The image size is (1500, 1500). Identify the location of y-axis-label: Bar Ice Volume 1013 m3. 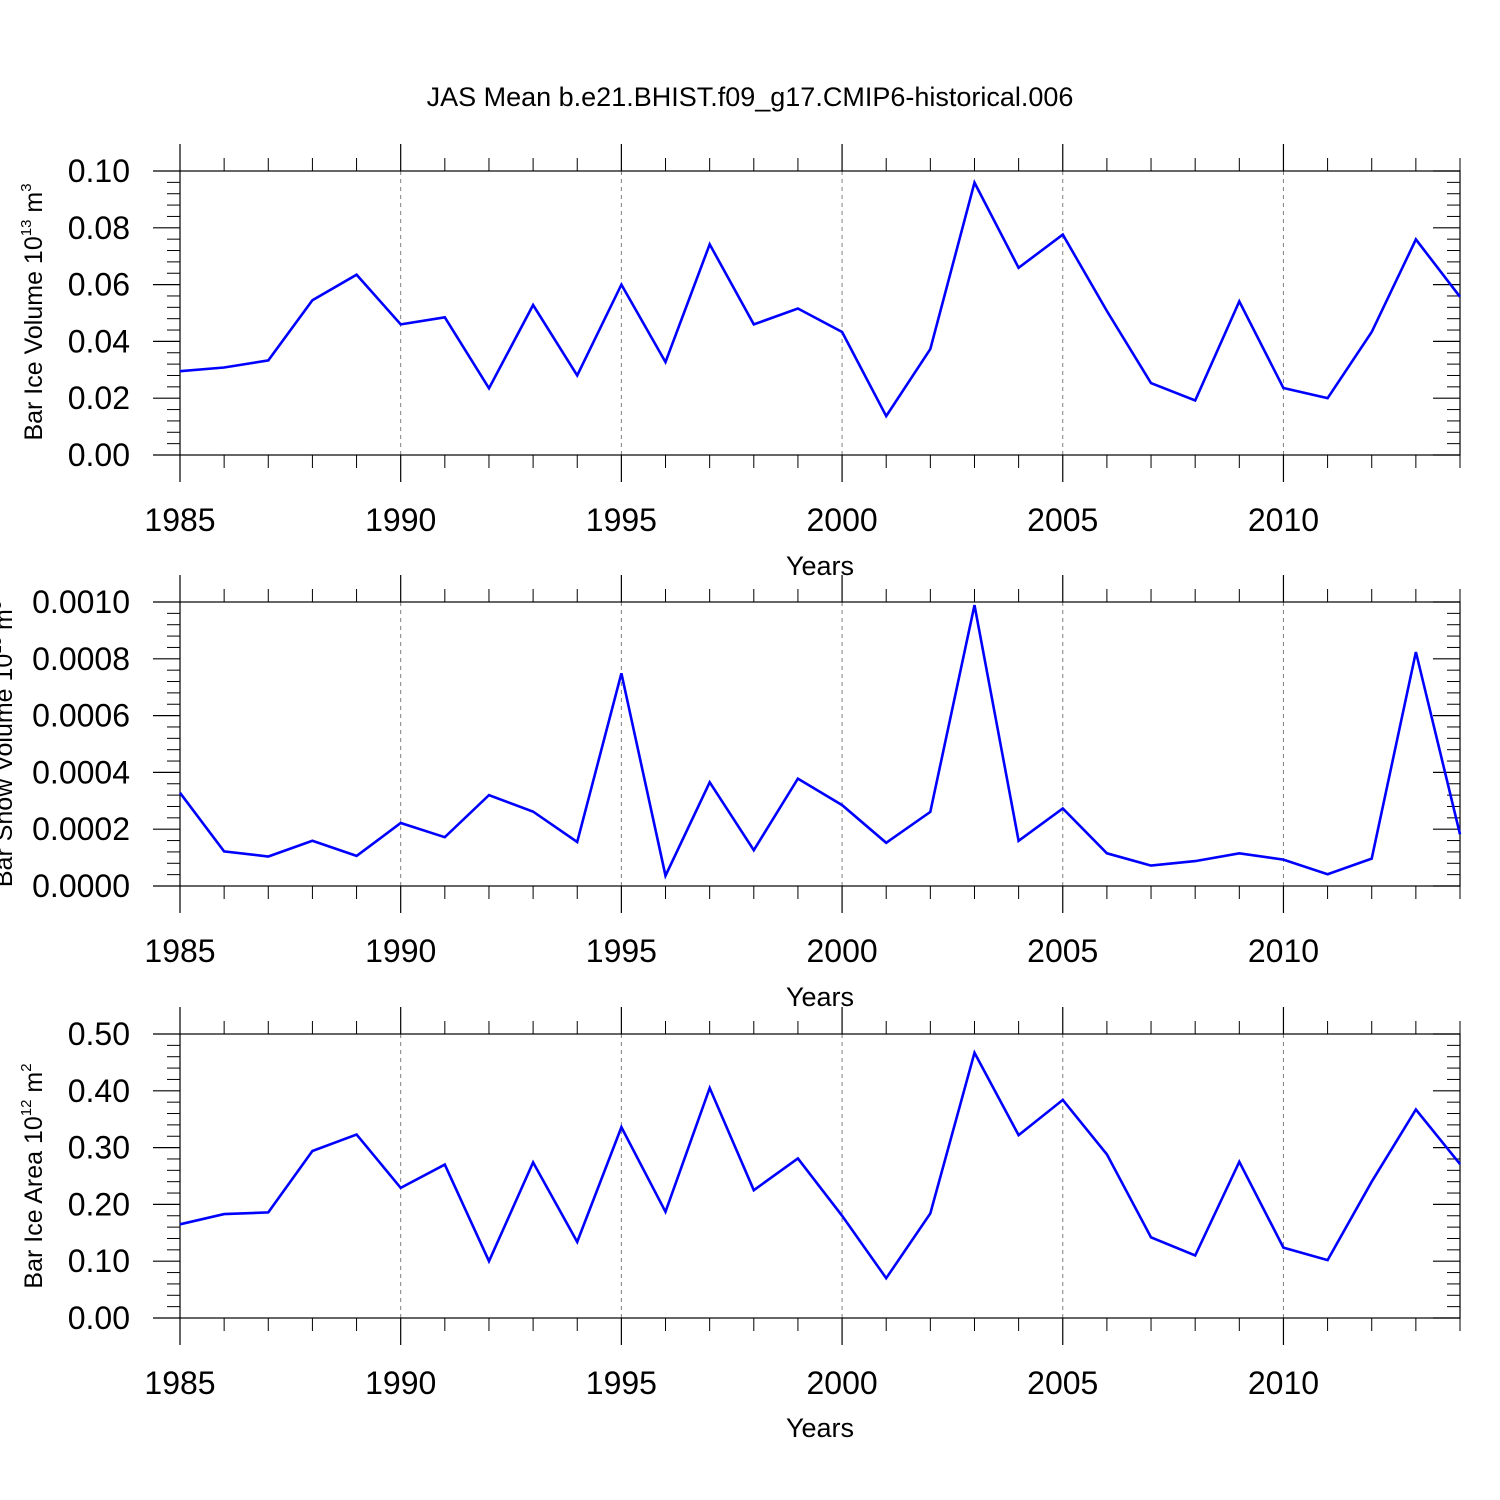
(33, 311).